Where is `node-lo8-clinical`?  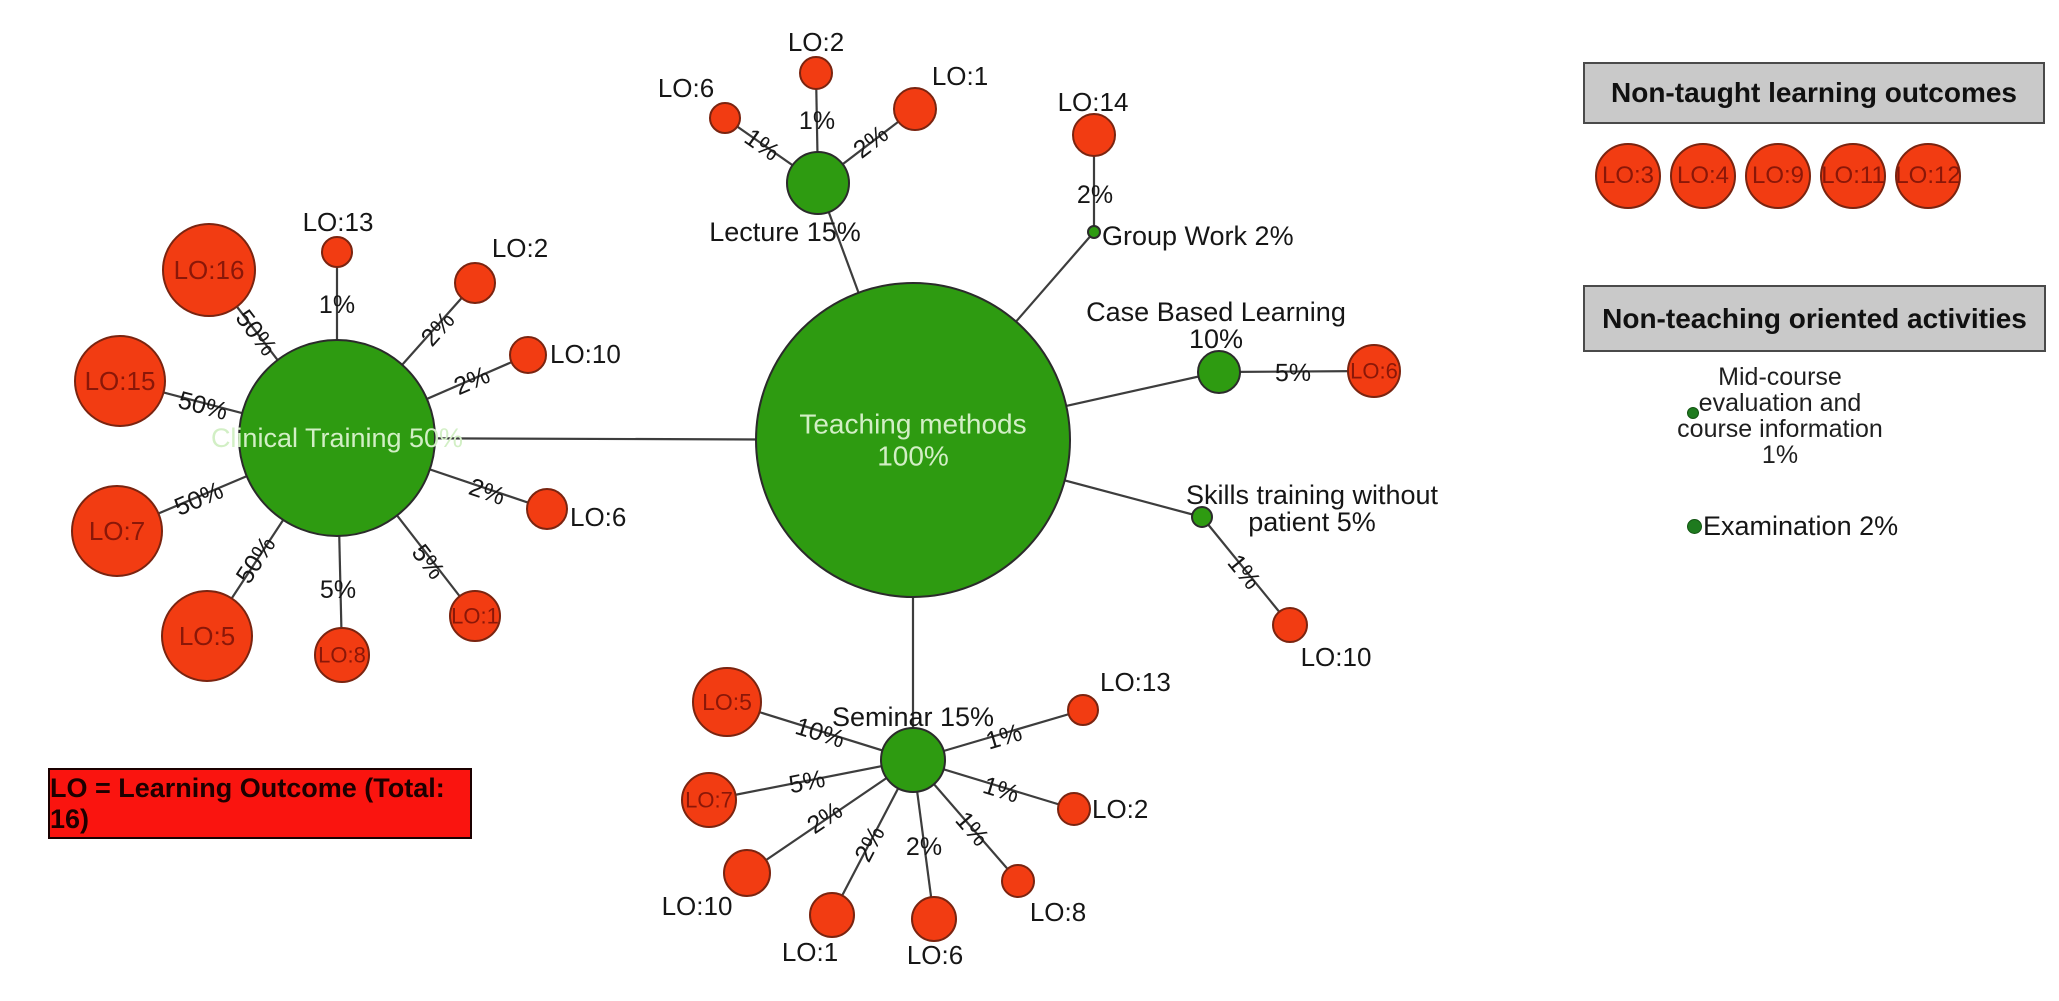 node-lo8-clinical is located at coordinates (342, 655).